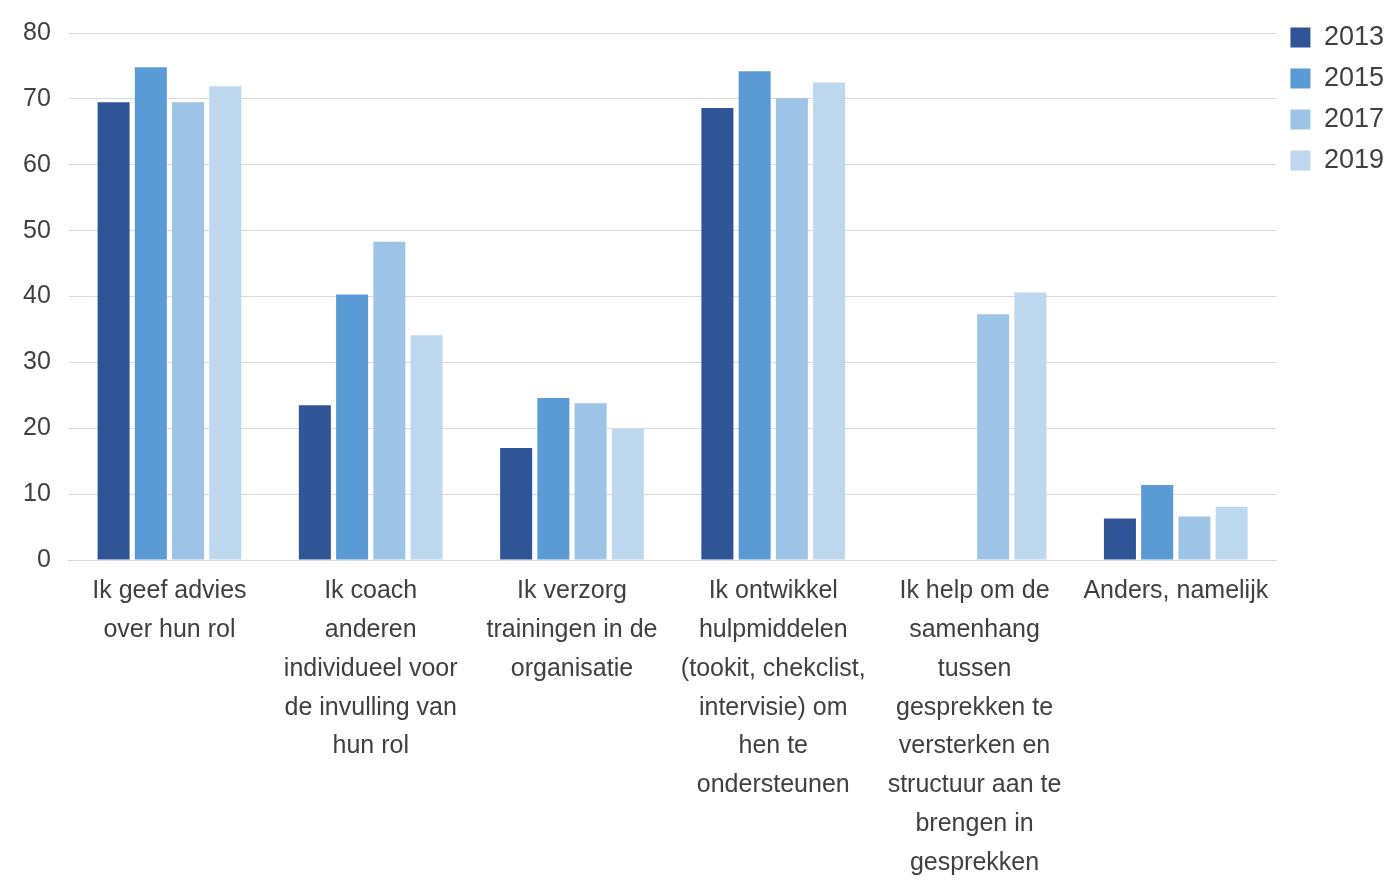 Image resolution: width=1399 pixels, height=894 pixels. Describe the element at coordinates (169, 609) in the screenshot. I see `x-tick-label: Ik geef advies over hun rol` at that location.